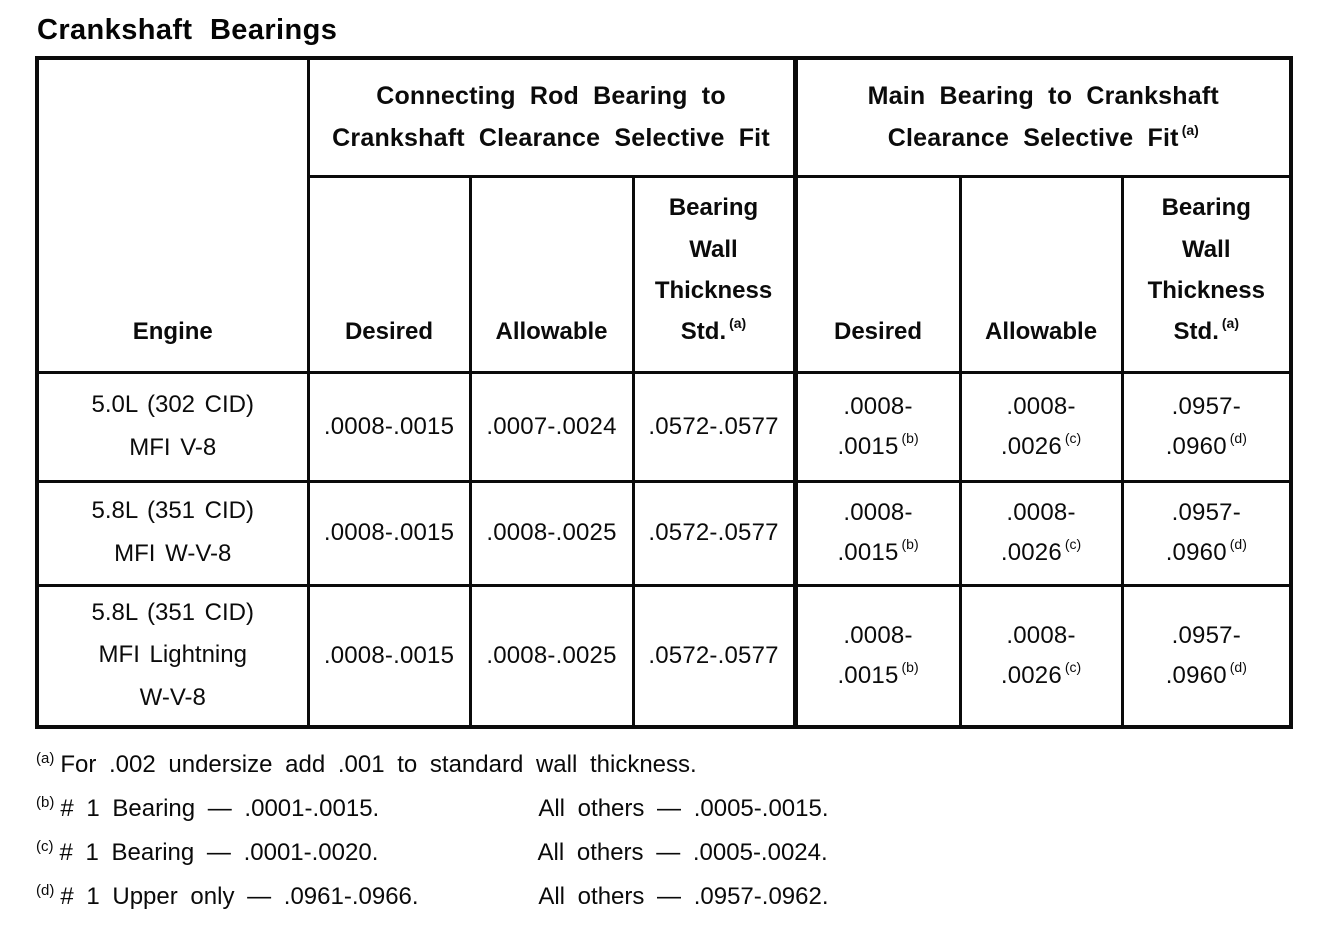  I want to click on engine-column-header: Engine, so click(172, 215).